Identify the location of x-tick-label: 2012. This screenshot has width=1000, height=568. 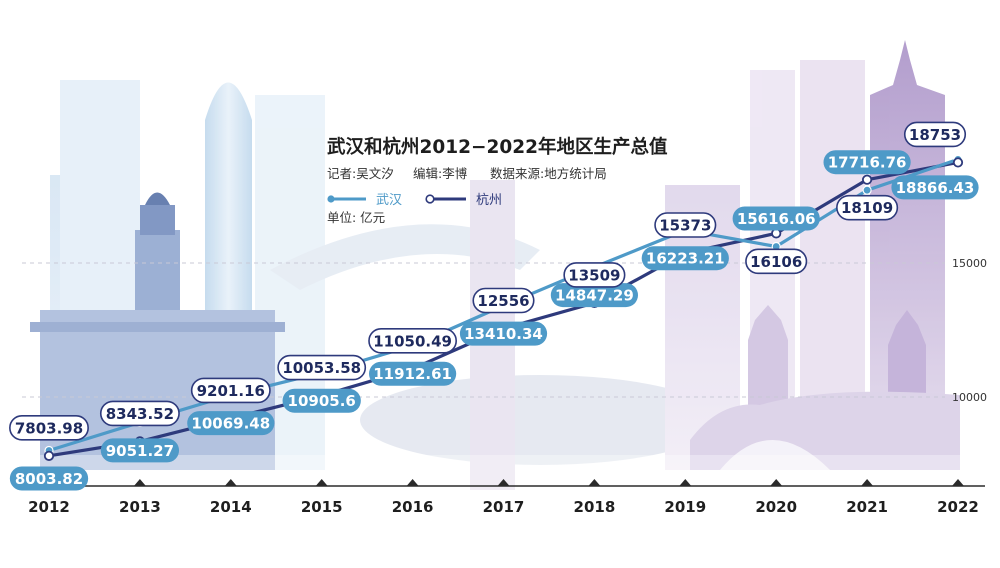
(49, 507).